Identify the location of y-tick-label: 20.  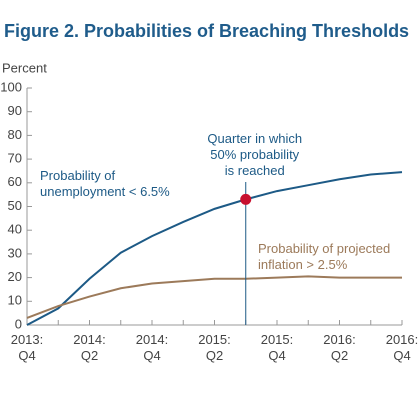
(15, 276).